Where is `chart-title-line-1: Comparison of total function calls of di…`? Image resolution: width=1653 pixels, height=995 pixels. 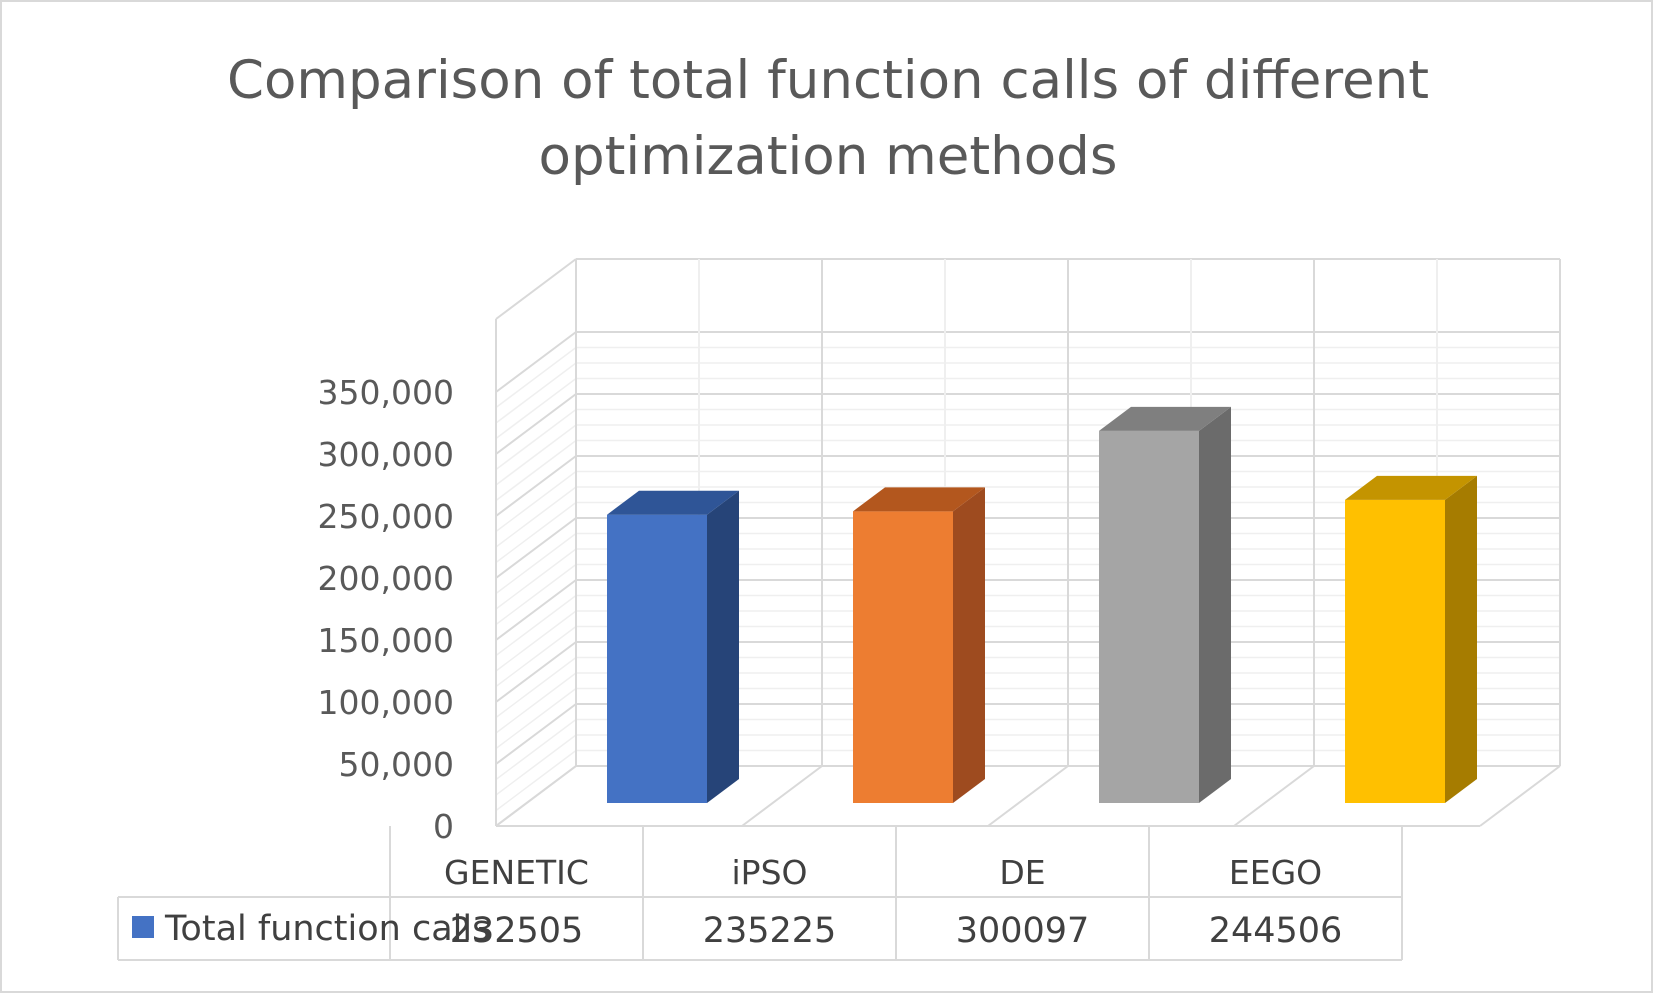 chart-title-line-1: Comparison of total function calls of di… is located at coordinates (828, 80).